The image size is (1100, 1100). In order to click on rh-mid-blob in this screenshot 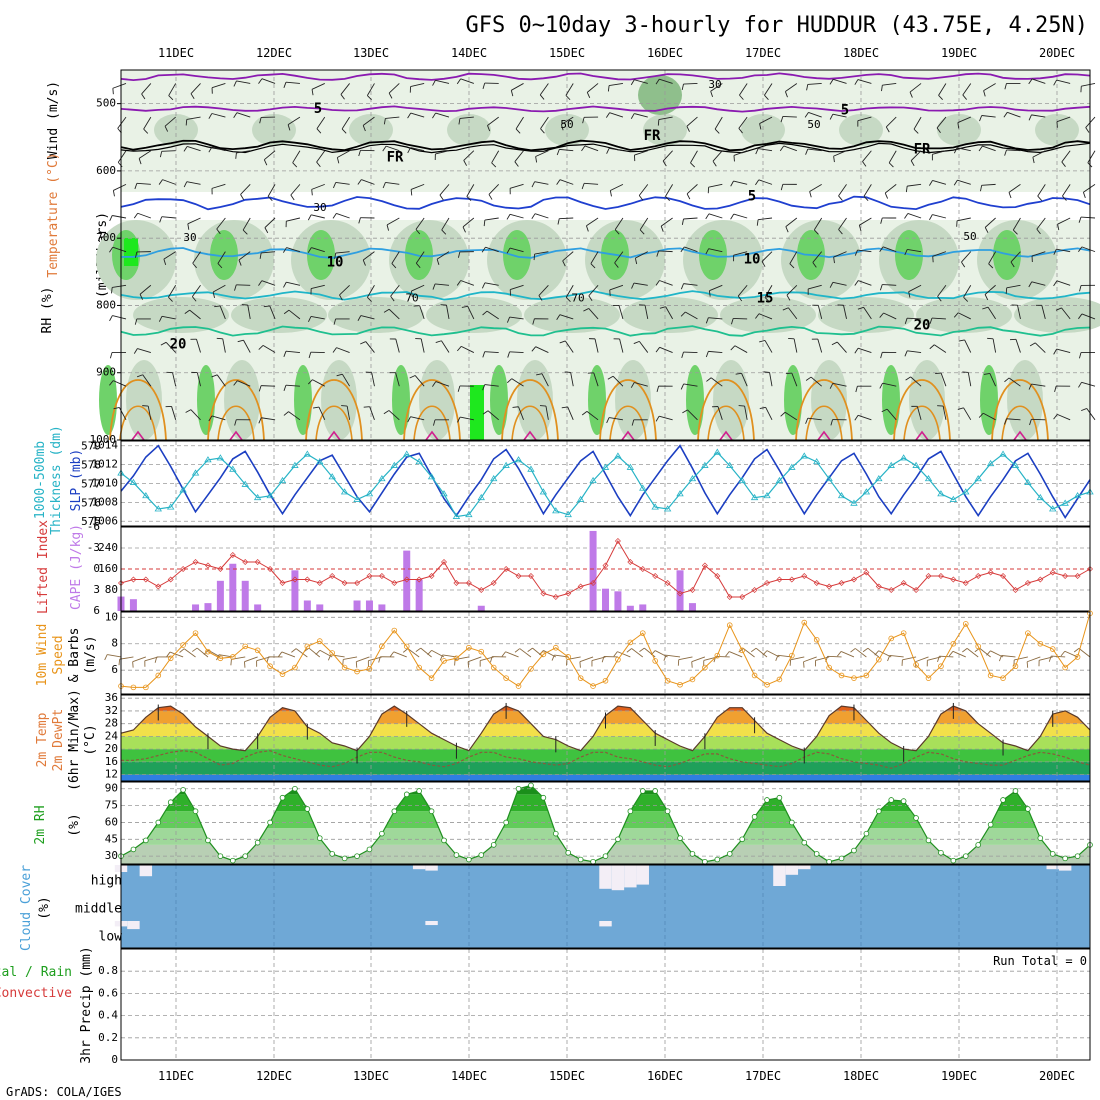, I will do `click(768, 315)`.